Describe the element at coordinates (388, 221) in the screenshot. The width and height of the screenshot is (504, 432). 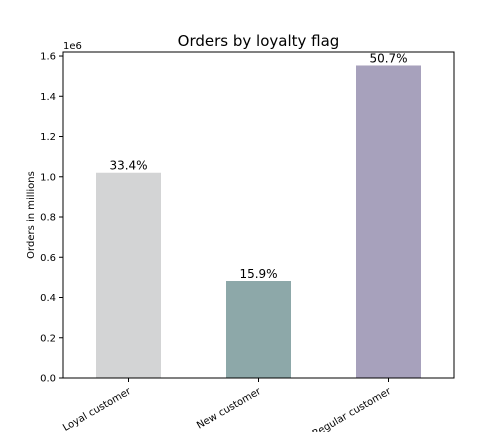
I see `bar-regular-customer` at that location.